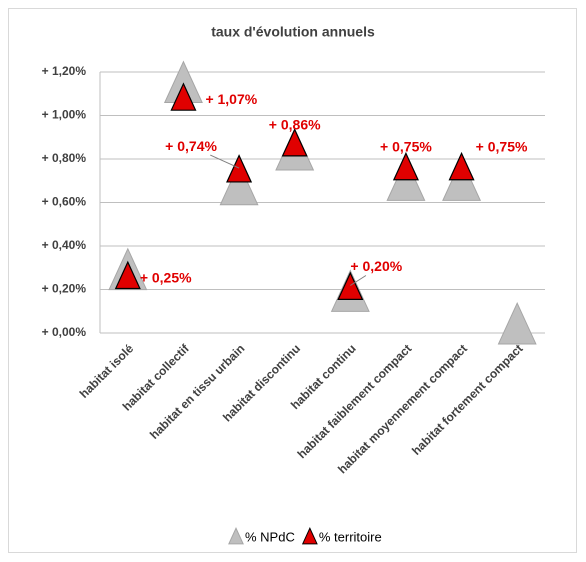 This screenshot has width=586, height=562. I want to click on y-tick-label: + 0,20%, so click(64, 289).